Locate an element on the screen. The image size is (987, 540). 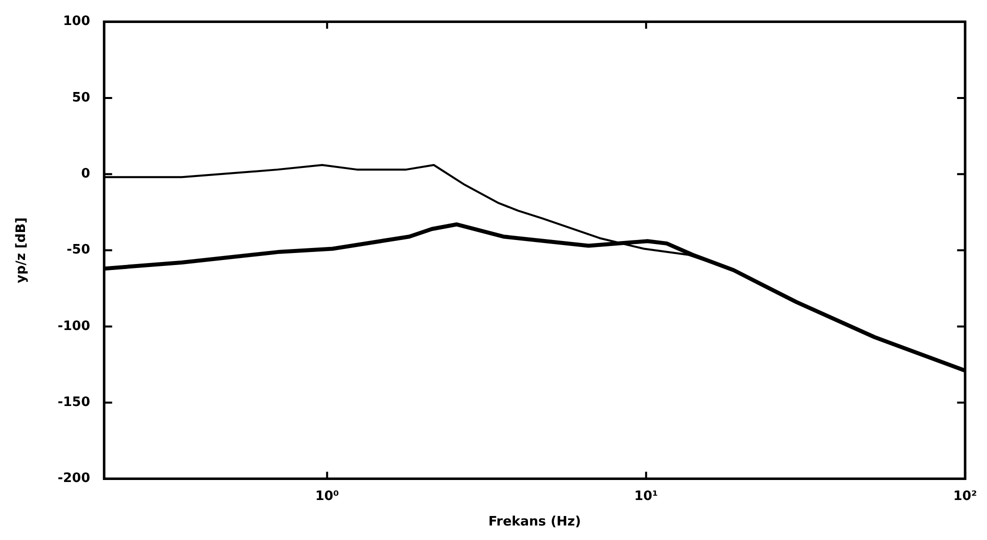
x-tick-label: 10¹ is located at coordinates (646, 496).